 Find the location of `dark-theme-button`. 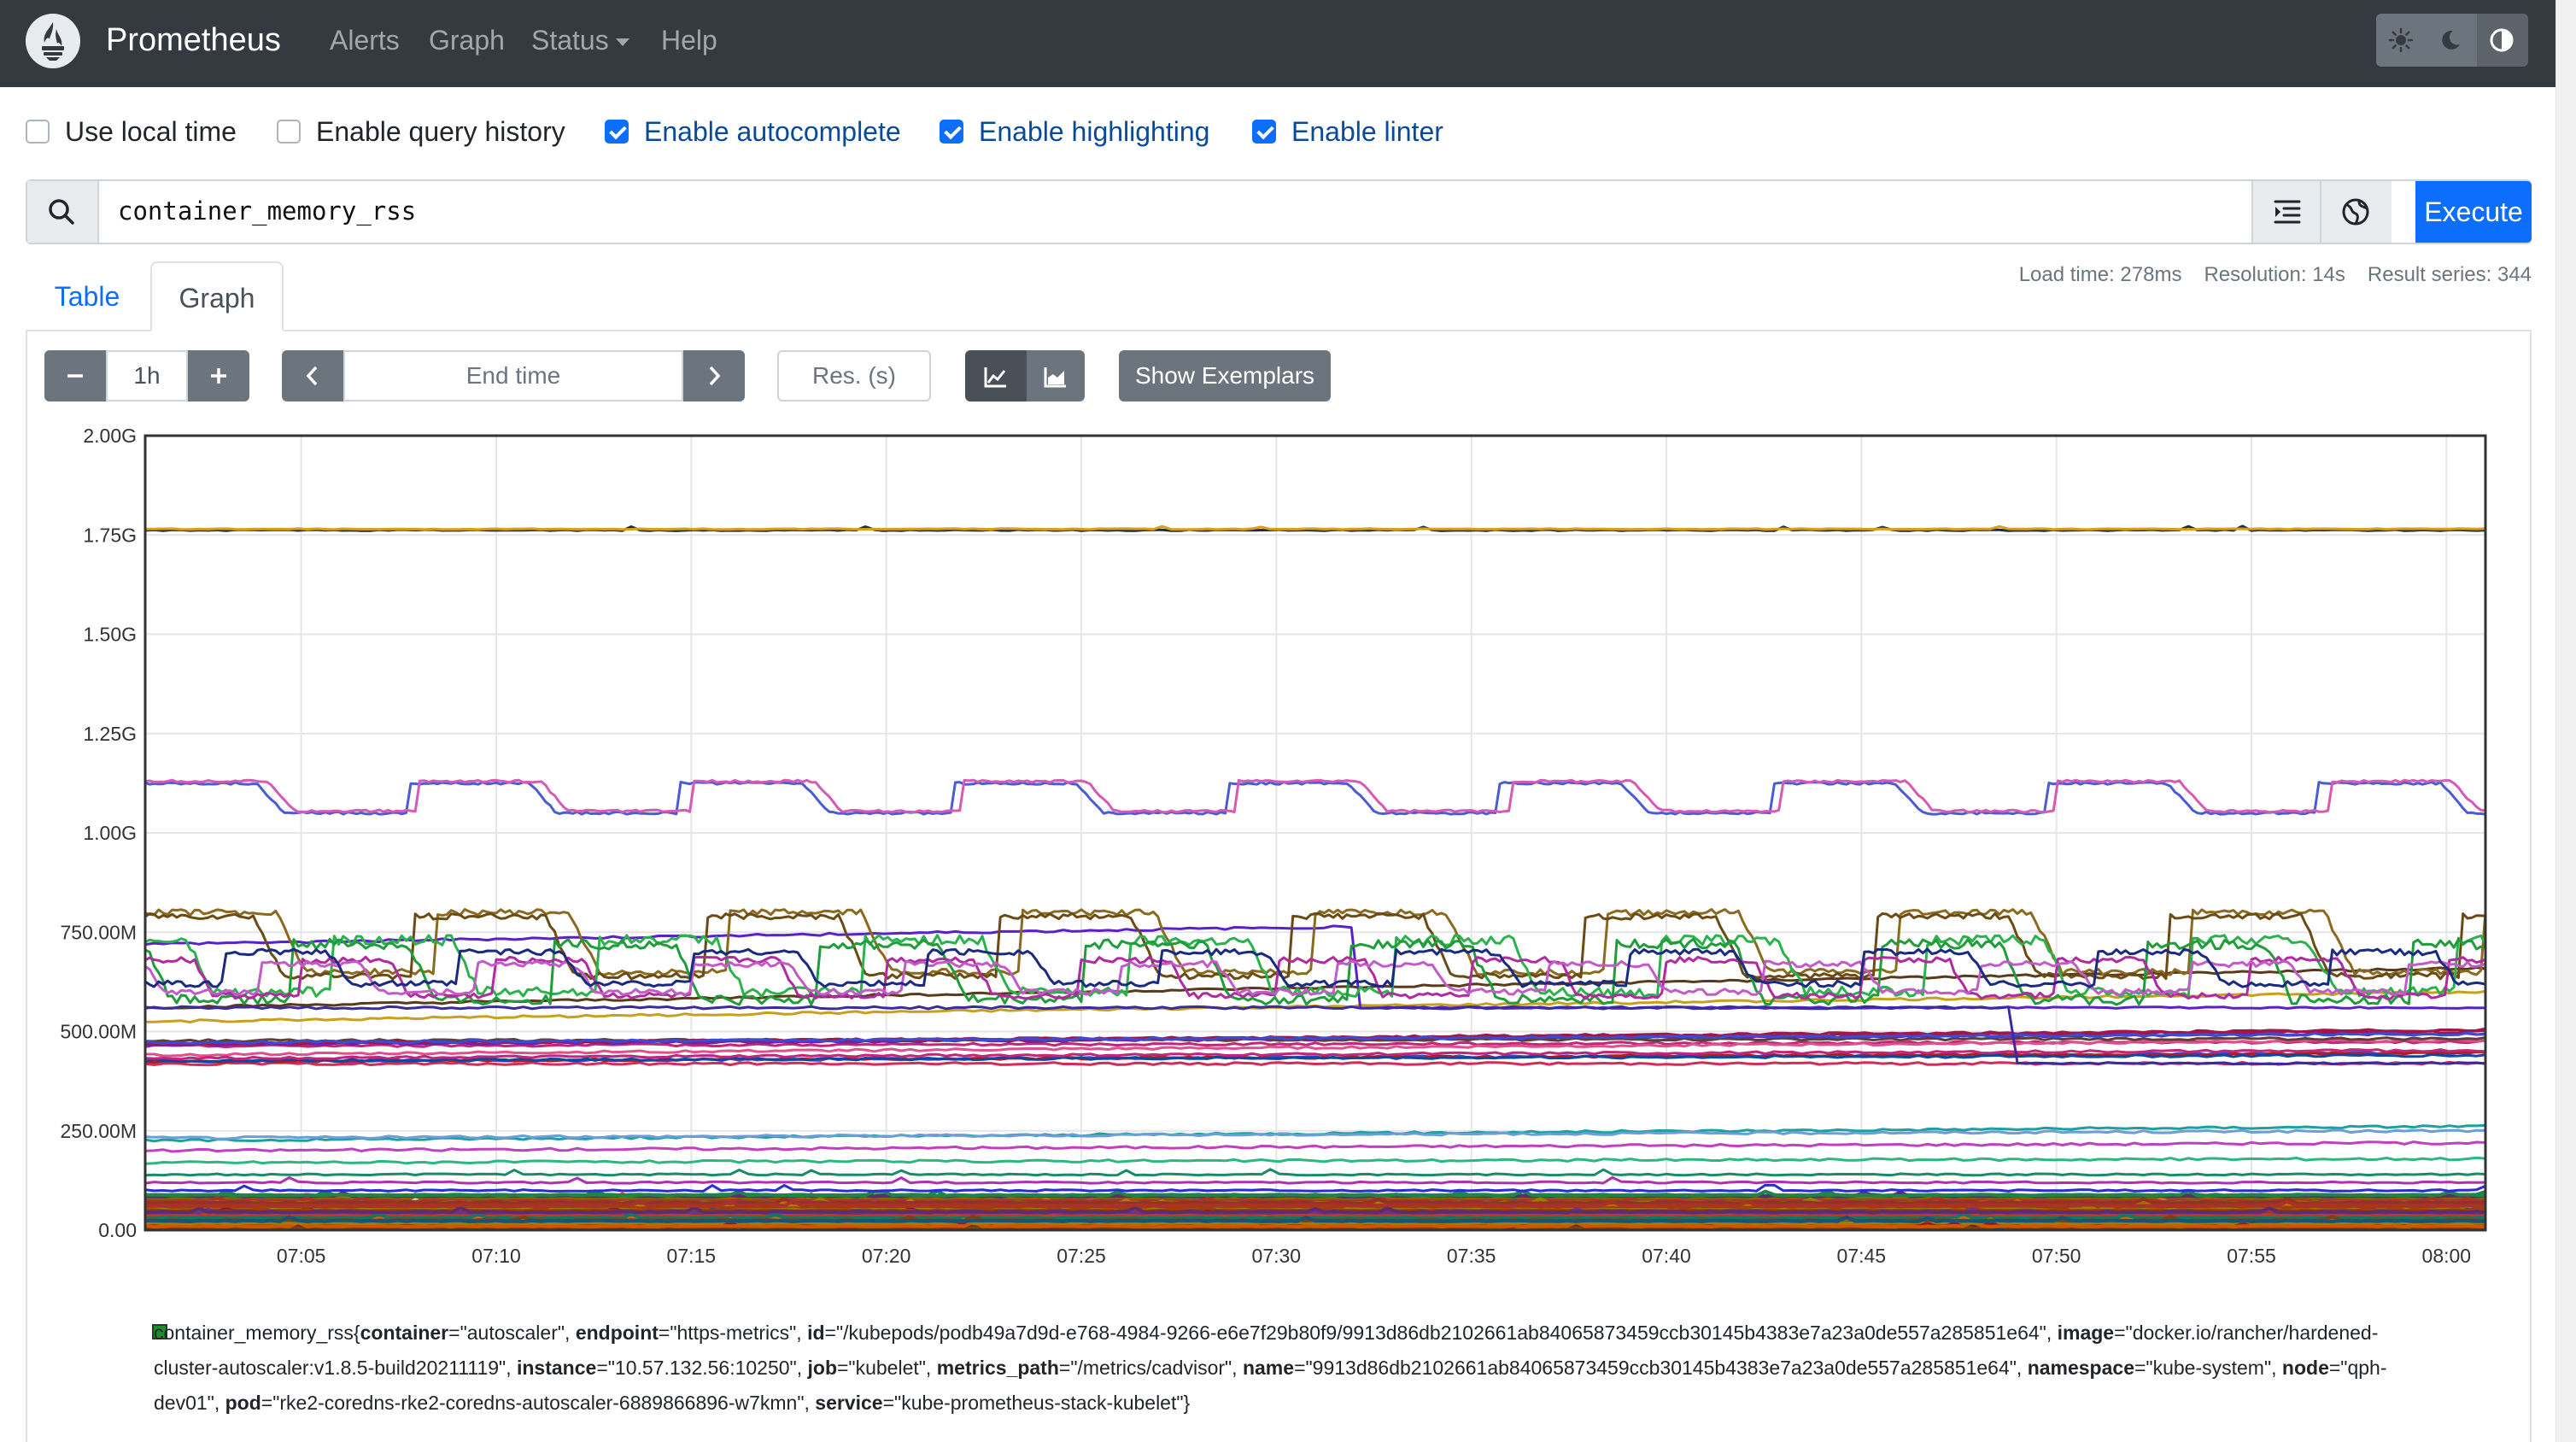

dark-theme-button is located at coordinates (2450, 40).